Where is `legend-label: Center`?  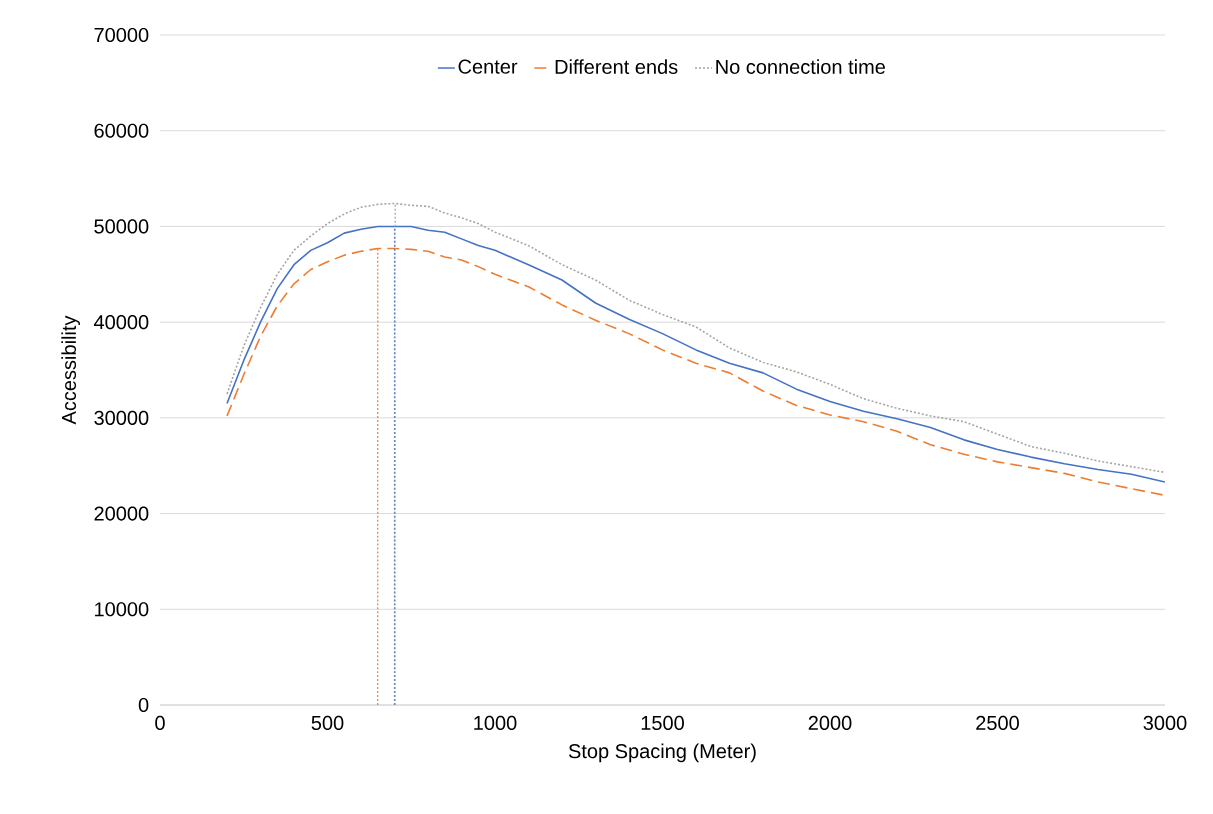 legend-label: Center is located at coordinates (488, 66).